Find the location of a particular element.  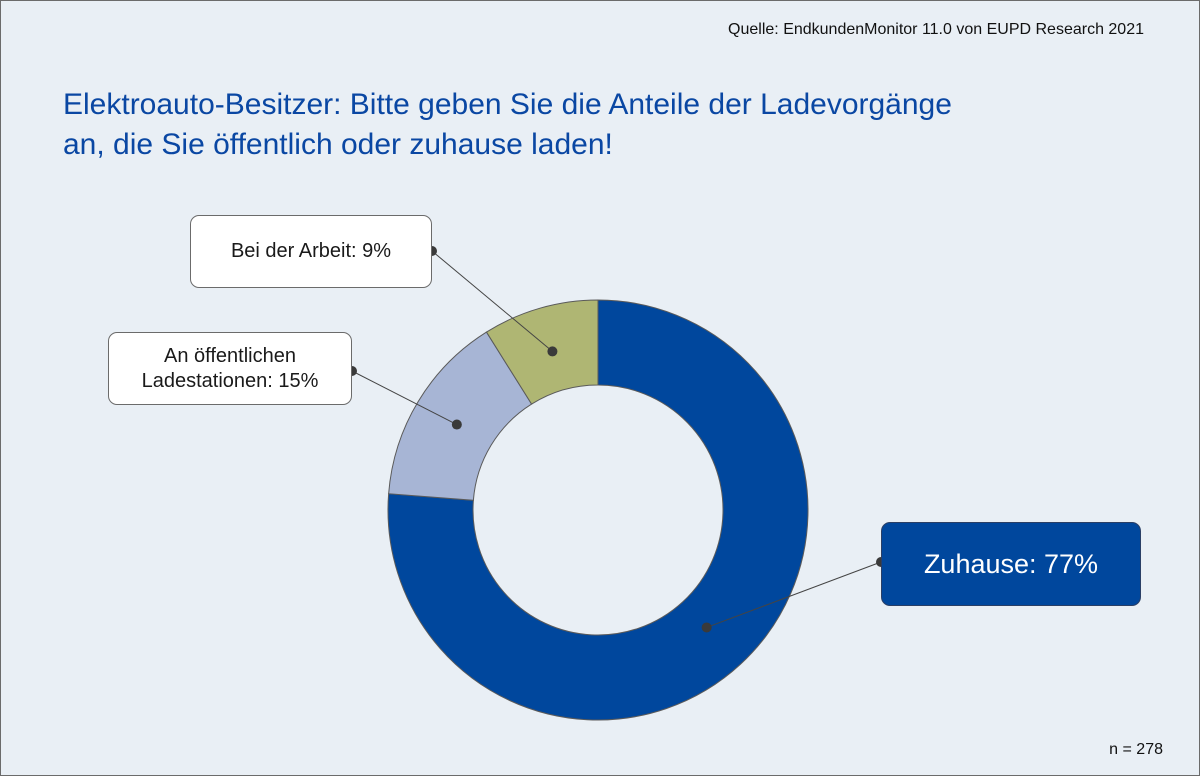

slice-work-dot is located at coordinates (552, 351).